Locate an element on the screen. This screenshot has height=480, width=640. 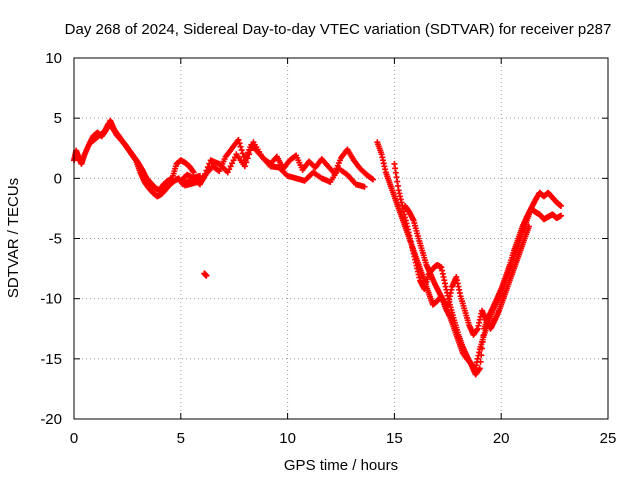
series-track-f is located at coordinates (478, 269).